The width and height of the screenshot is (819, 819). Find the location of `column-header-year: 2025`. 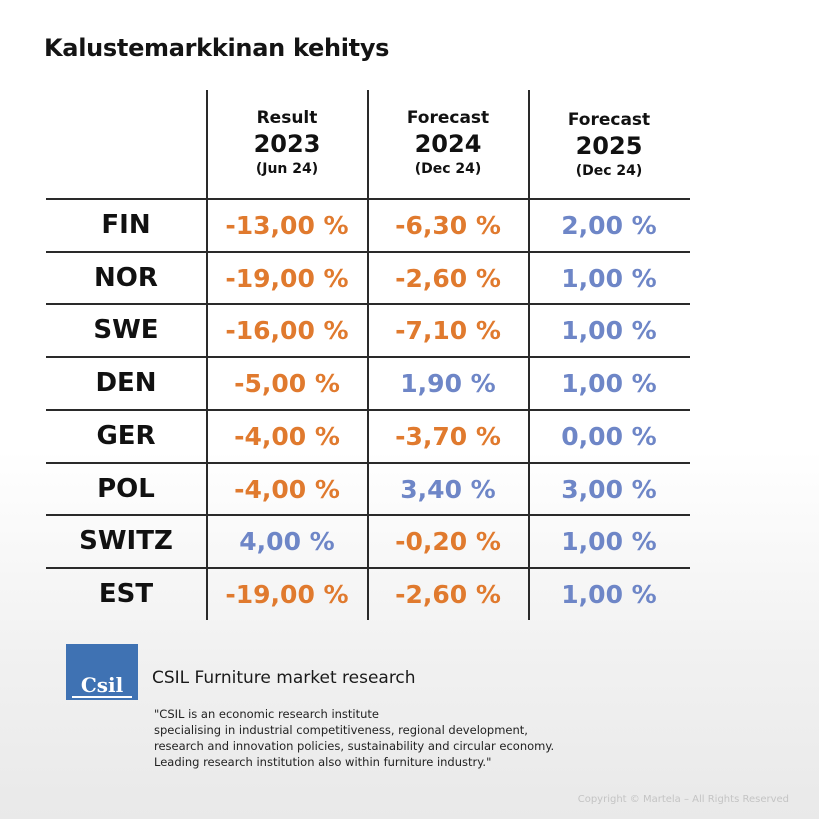

column-header-year: 2025 is located at coordinates (609, 146).